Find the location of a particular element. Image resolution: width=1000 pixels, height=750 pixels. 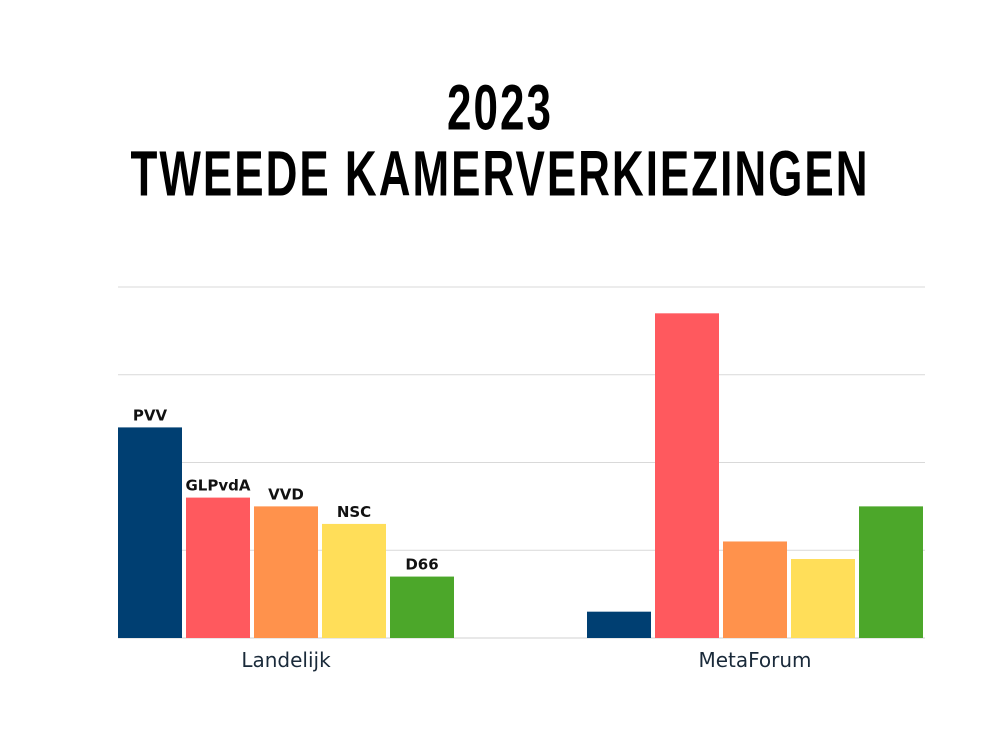

bar-d66-metaforum is located at coordinates (891, 572).